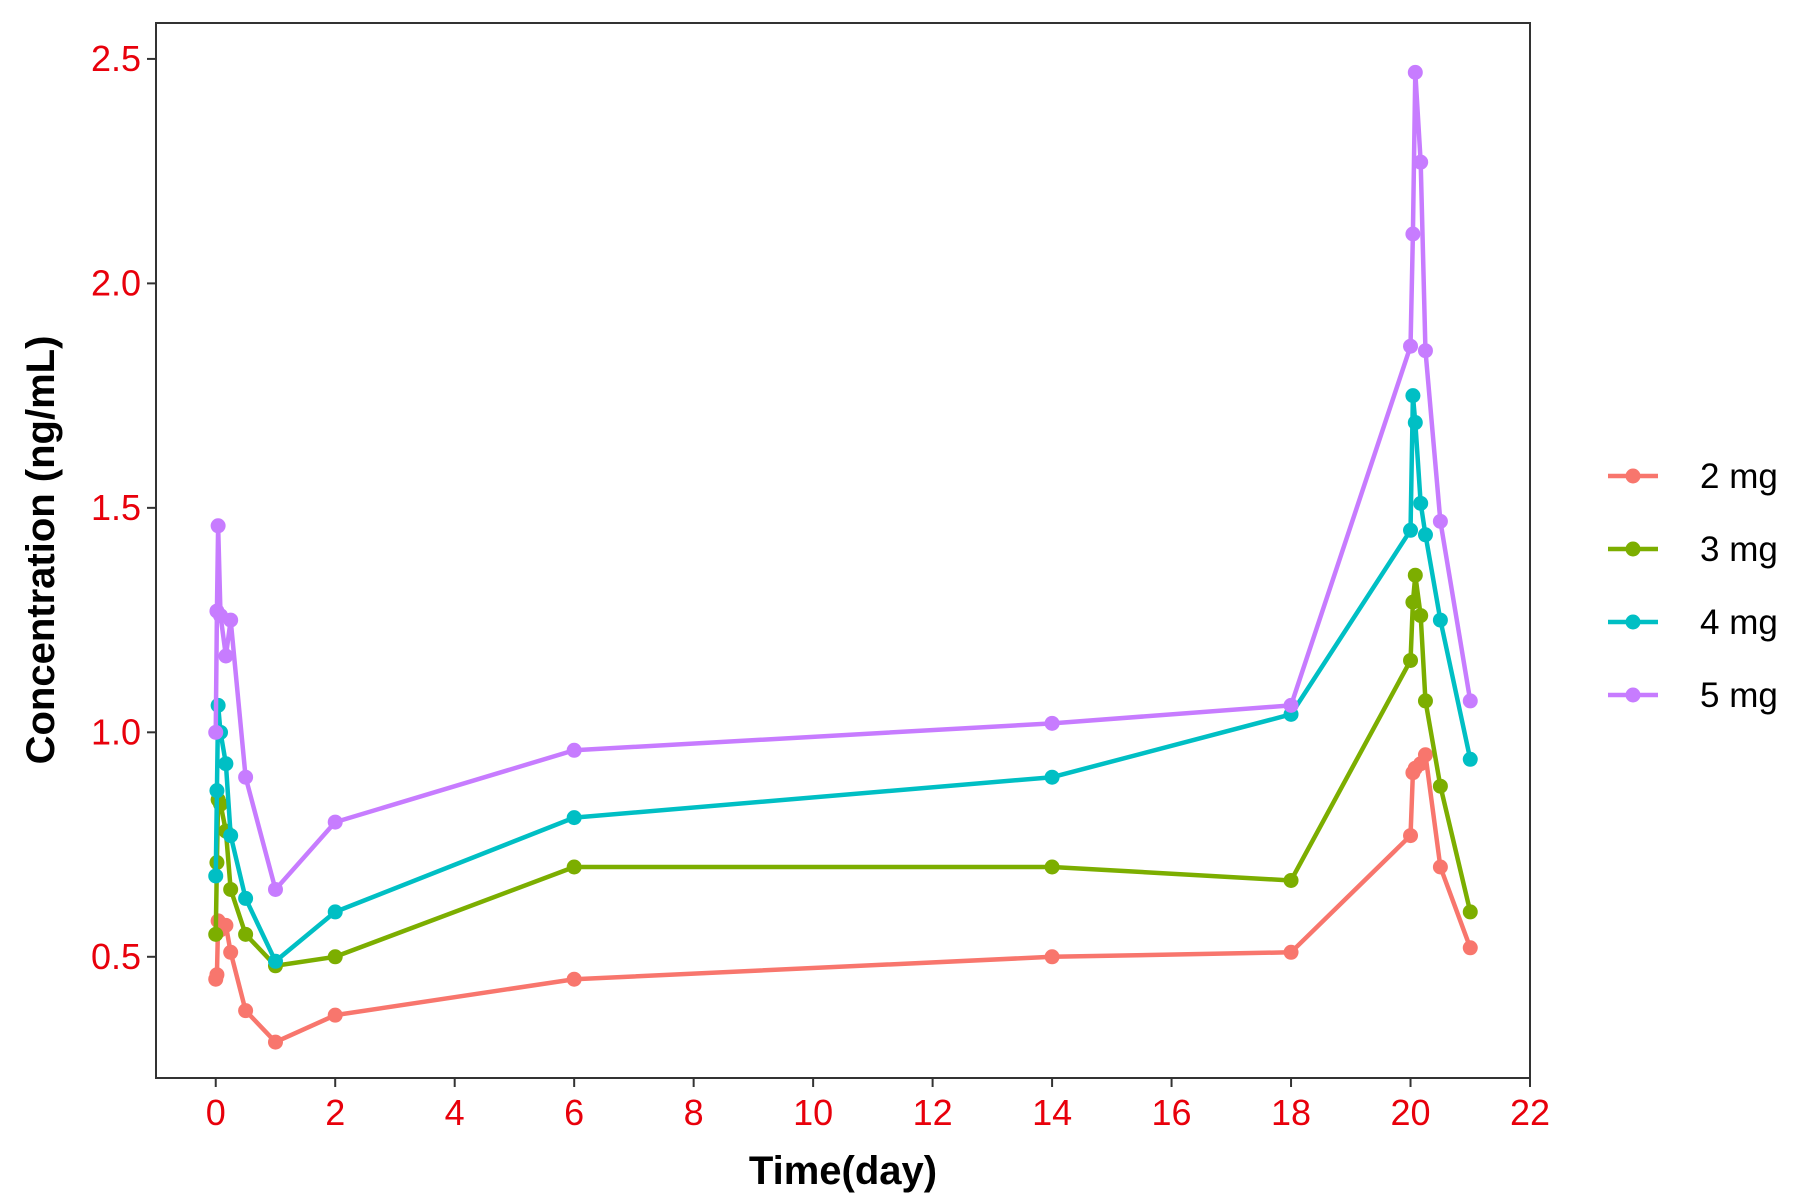 The width and height of the screenshot is (1800, 1200). I want to click on x-tick-label: 18, so click(1291, 1112).